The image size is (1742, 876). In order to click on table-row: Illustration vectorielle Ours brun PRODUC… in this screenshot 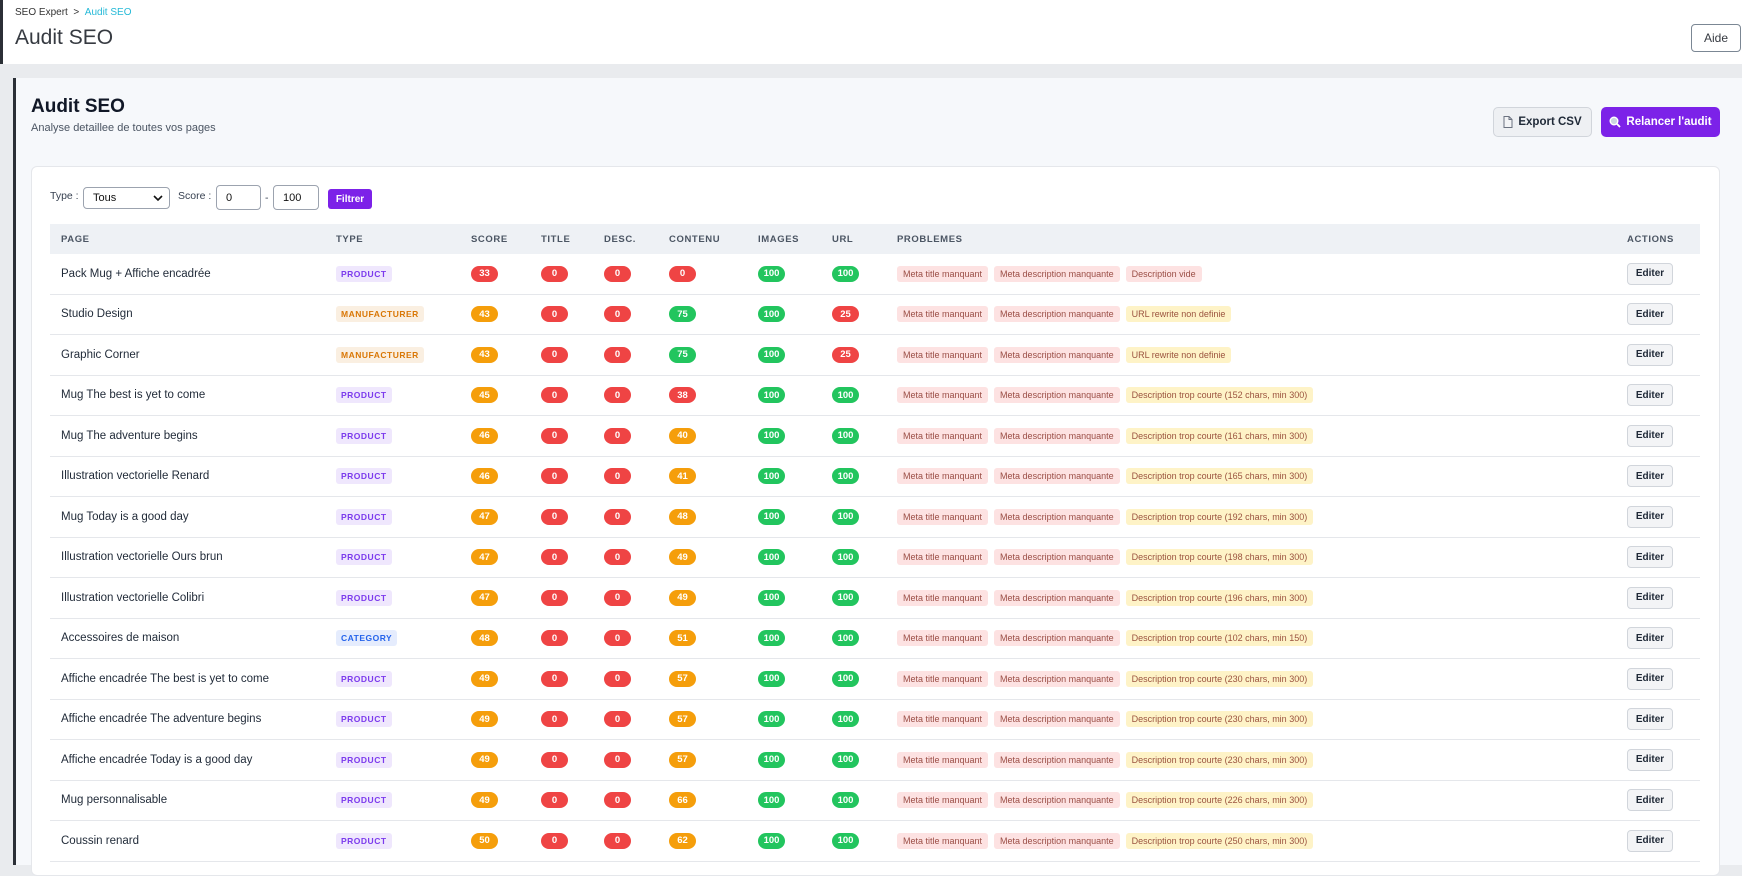, I will do `click(875, 558)`.